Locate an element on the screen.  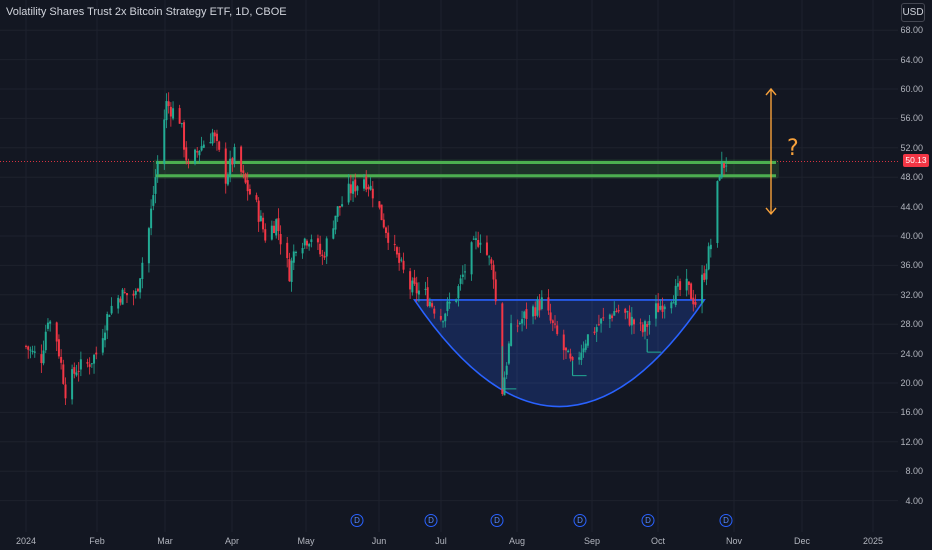
price-tick-label: 28.00 is located at coordinates (911, 324).